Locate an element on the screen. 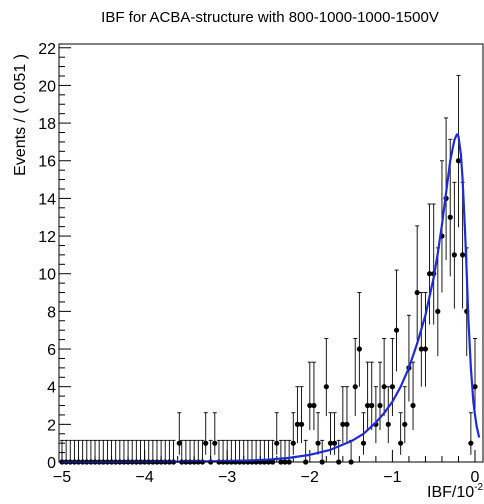 The image size is (484, 504). y-tick-label: 2 is located at coordinates (51, 425).